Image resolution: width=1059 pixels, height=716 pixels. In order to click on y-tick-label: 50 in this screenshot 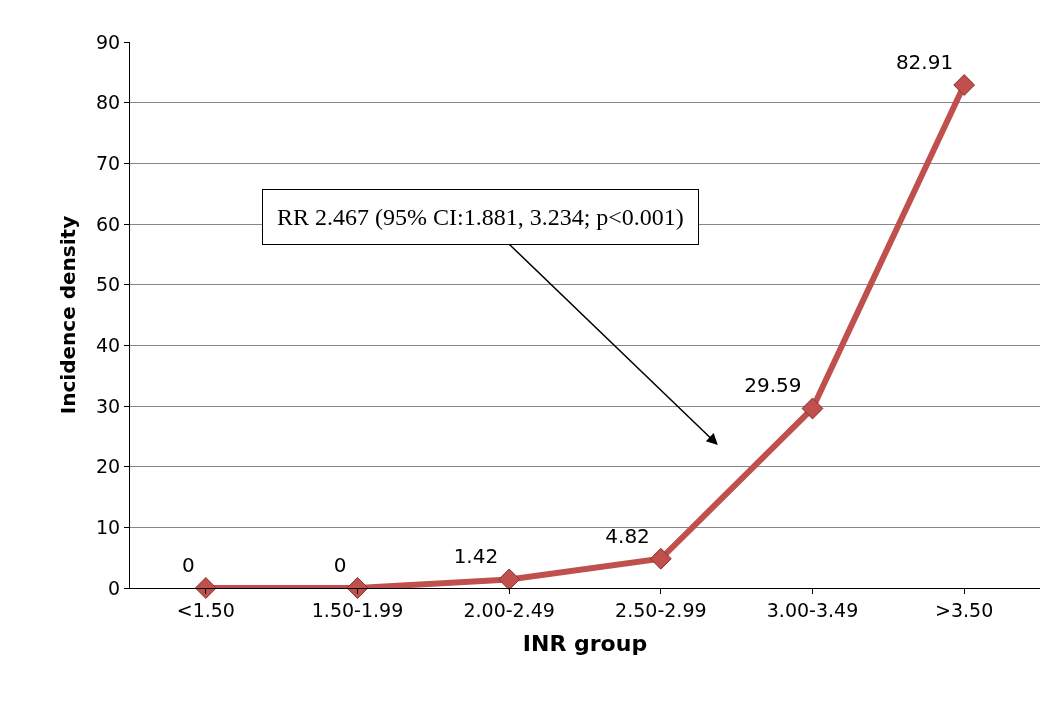, I will do `click(108, 284)`.